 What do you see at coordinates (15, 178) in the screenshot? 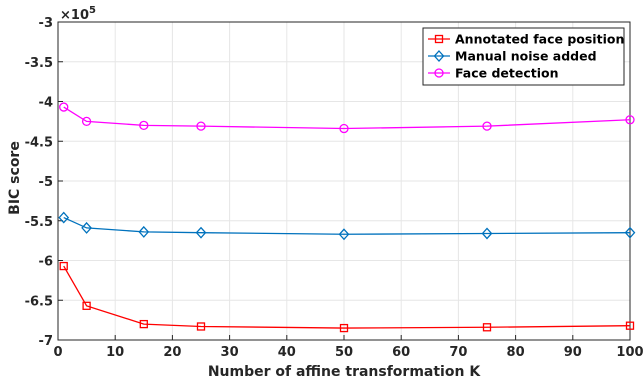
I see `y-axis-label: BIC score` at bounding box center [15, 178].